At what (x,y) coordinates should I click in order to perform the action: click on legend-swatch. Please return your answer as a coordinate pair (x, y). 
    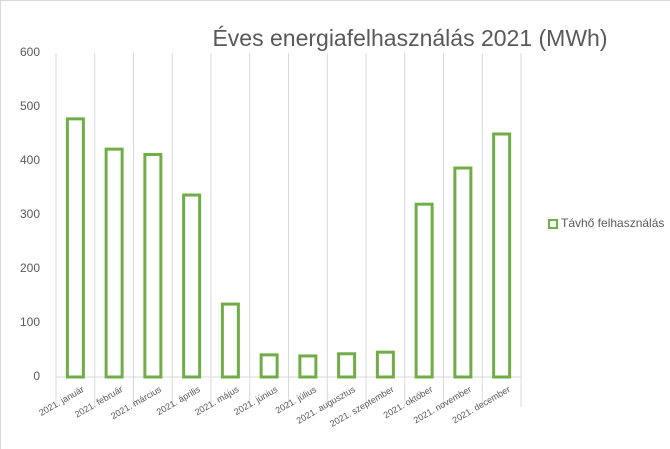
    Looking at the image, I should click on (553, 224).